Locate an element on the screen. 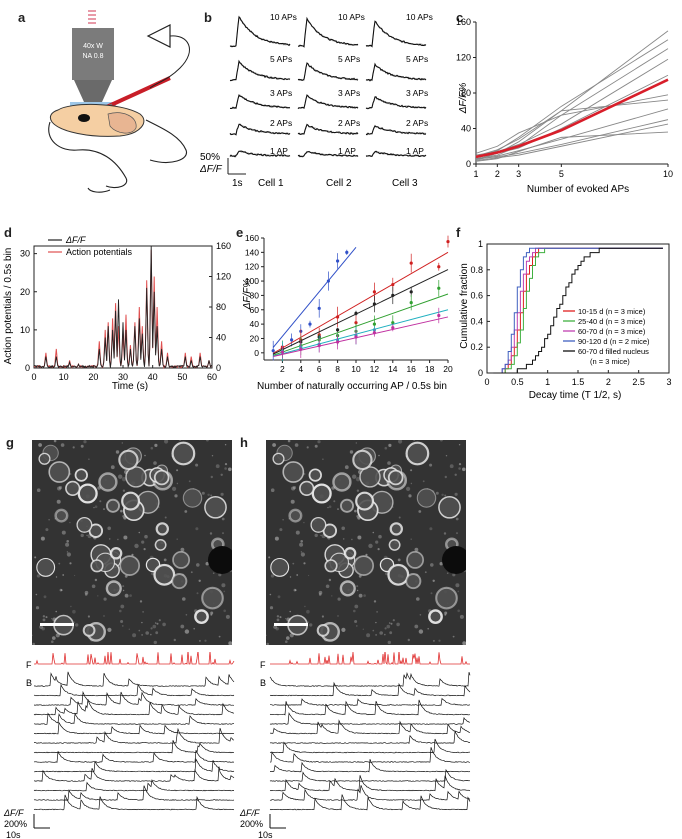  panel-g-micrograph is located at coordinates (132, 542).